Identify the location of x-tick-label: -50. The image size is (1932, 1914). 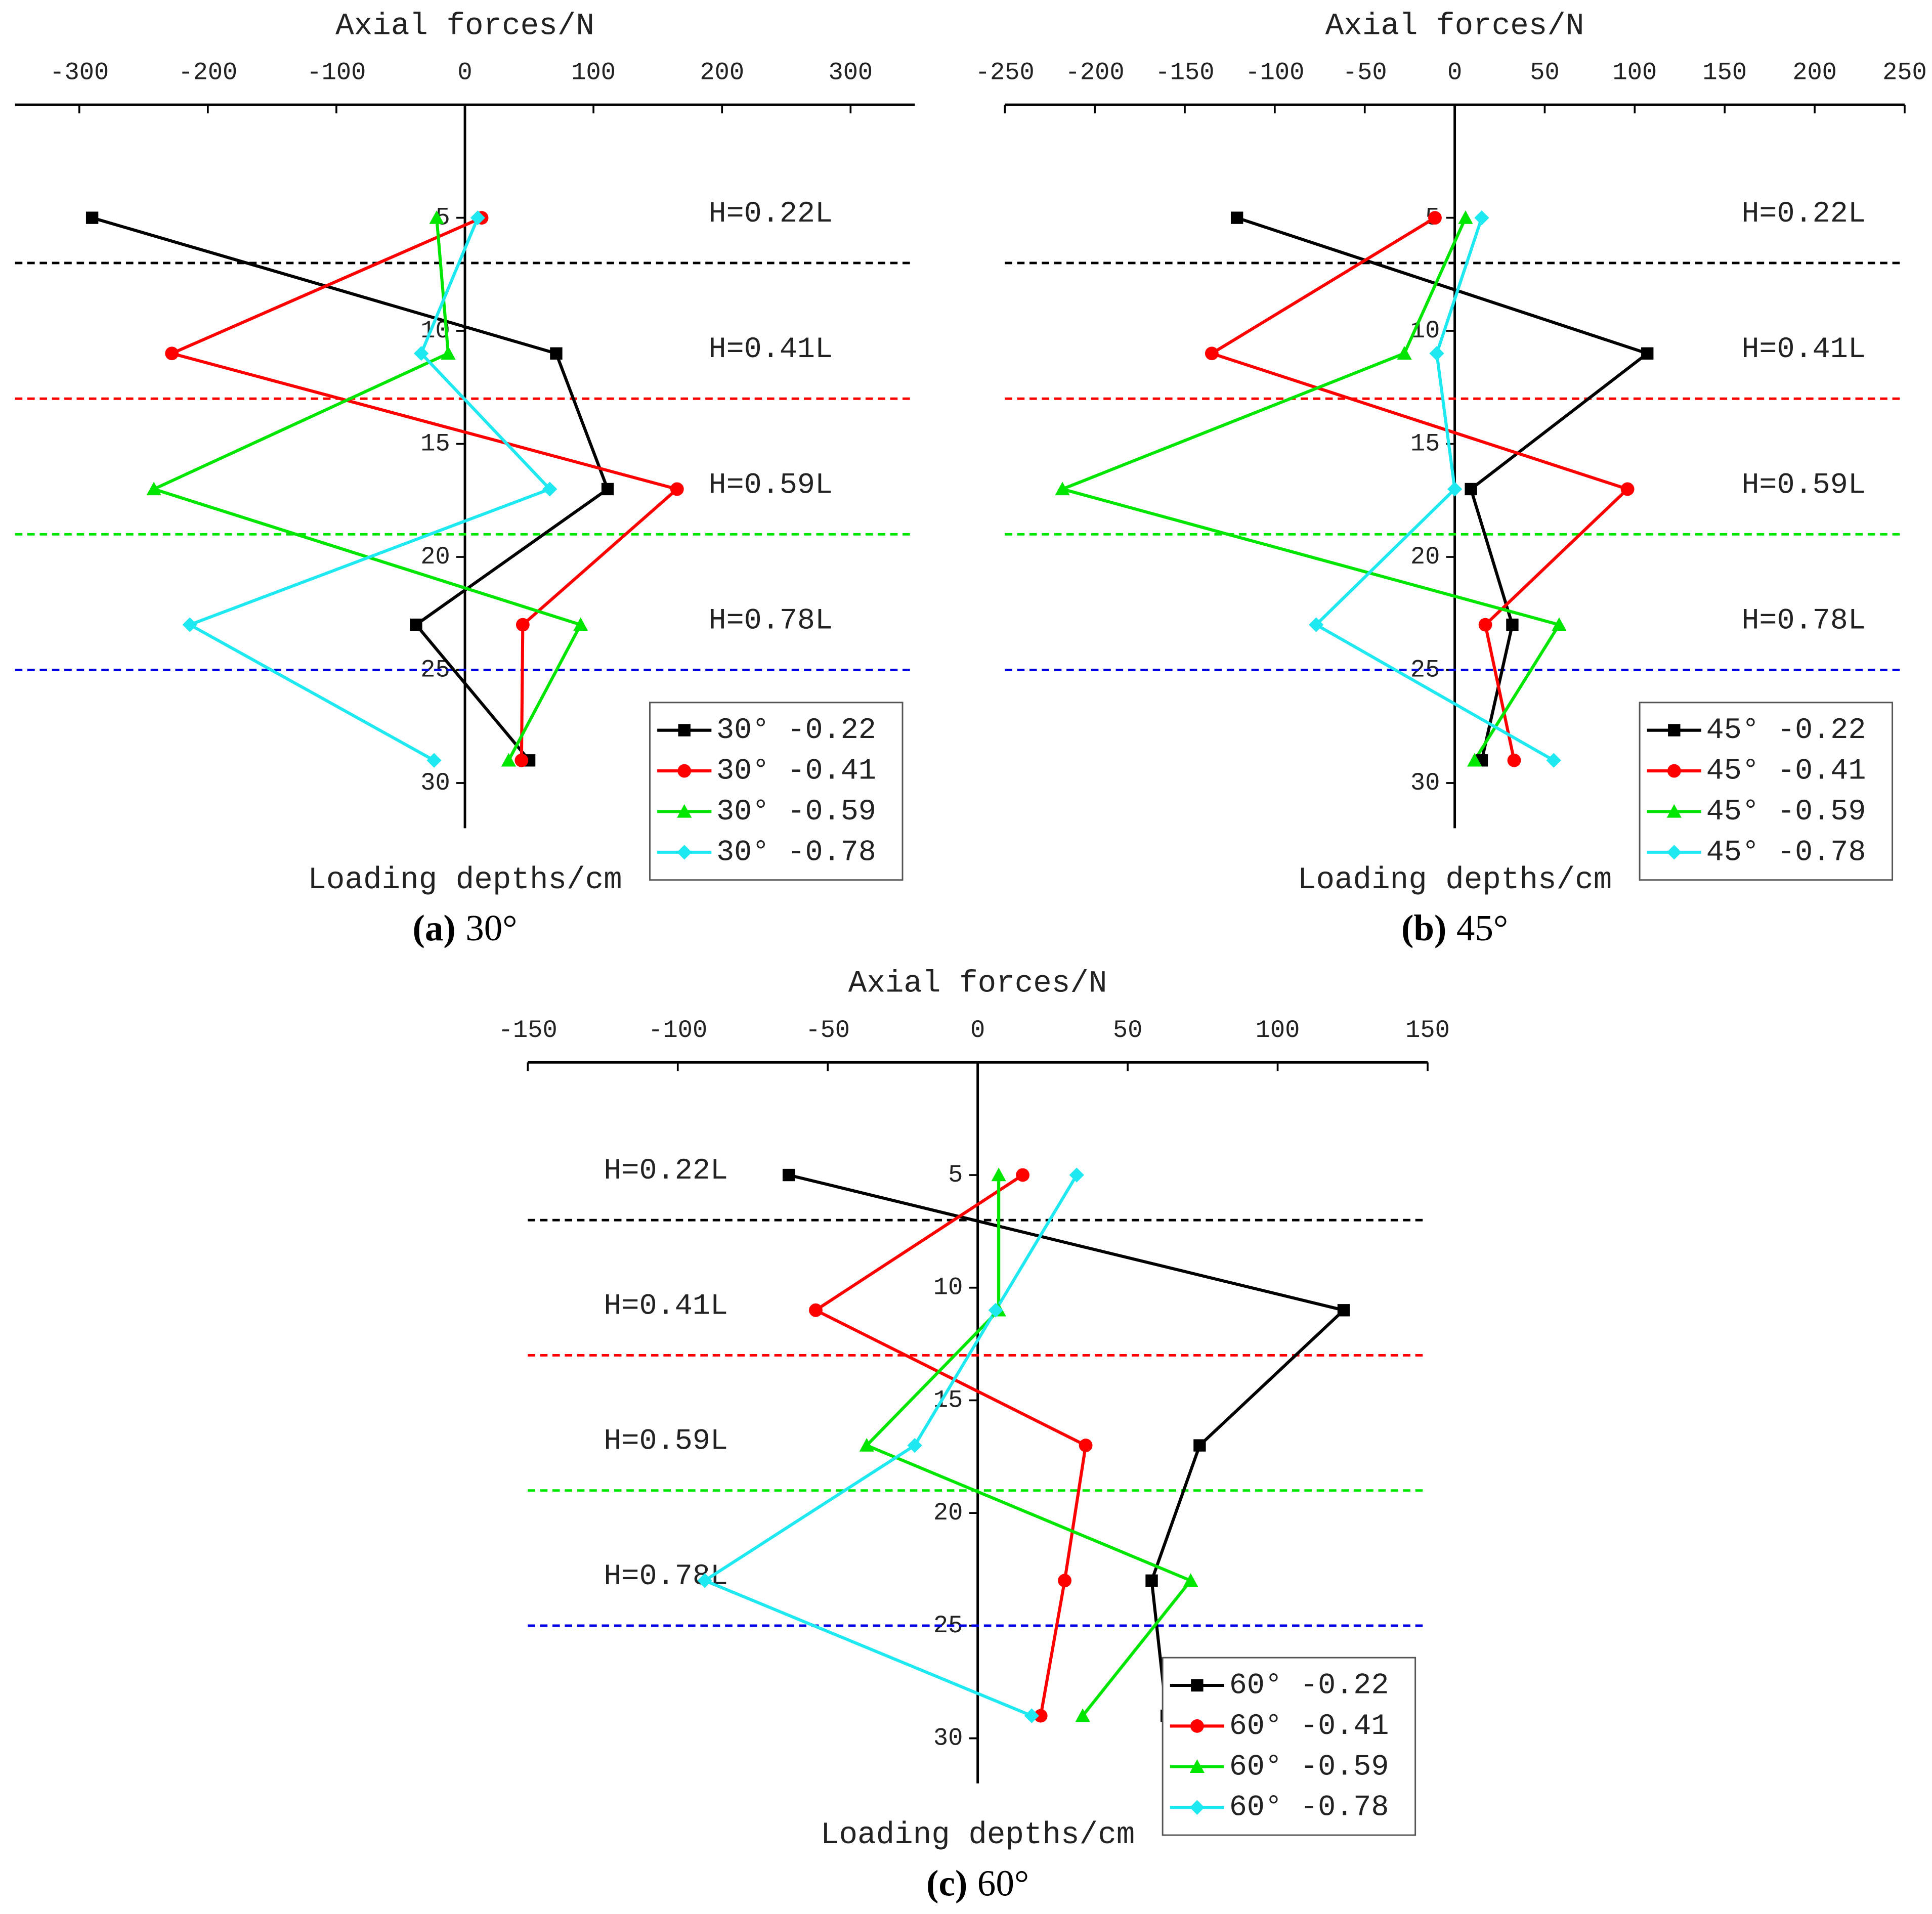
(1365, 73).